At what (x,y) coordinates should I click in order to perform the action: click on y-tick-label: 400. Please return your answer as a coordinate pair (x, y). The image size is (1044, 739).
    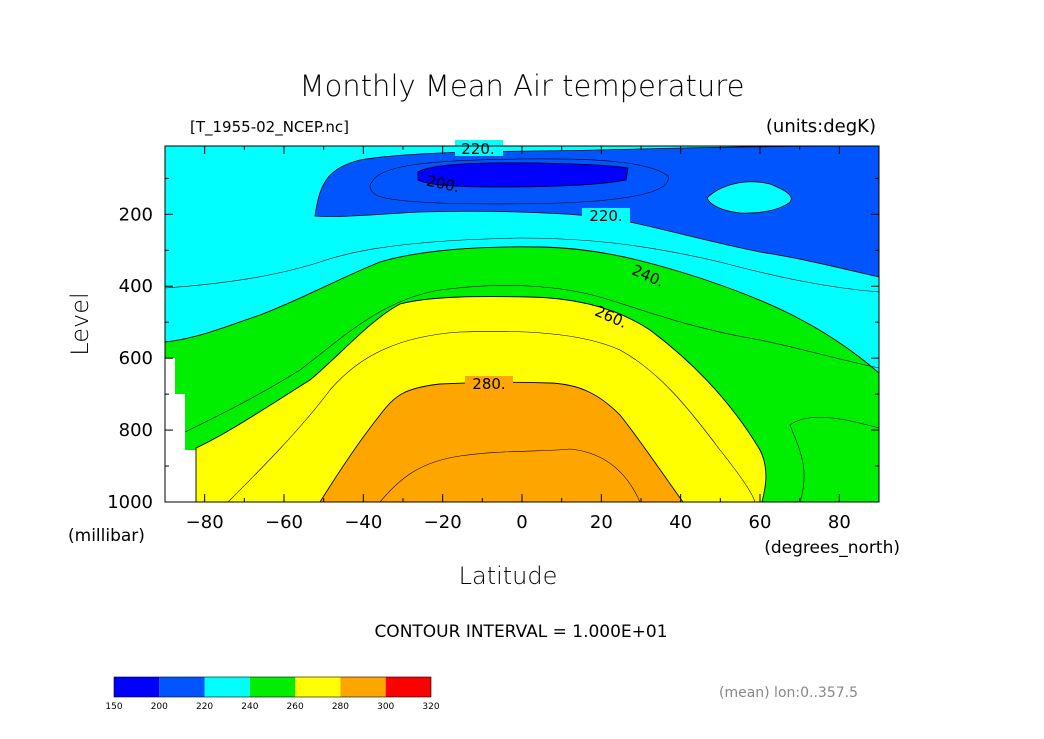
    Looking at the image, I should click on (136, 286).